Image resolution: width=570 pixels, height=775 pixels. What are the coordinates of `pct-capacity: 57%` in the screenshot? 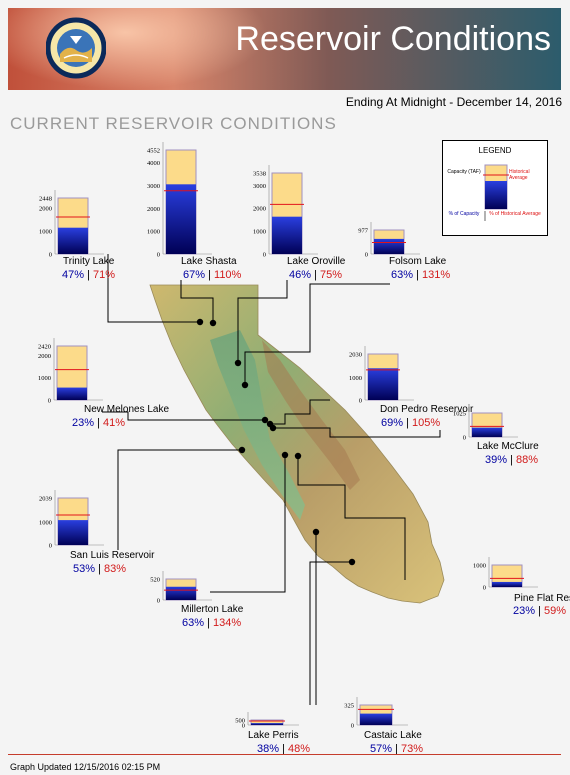 It's located at (381, 749).